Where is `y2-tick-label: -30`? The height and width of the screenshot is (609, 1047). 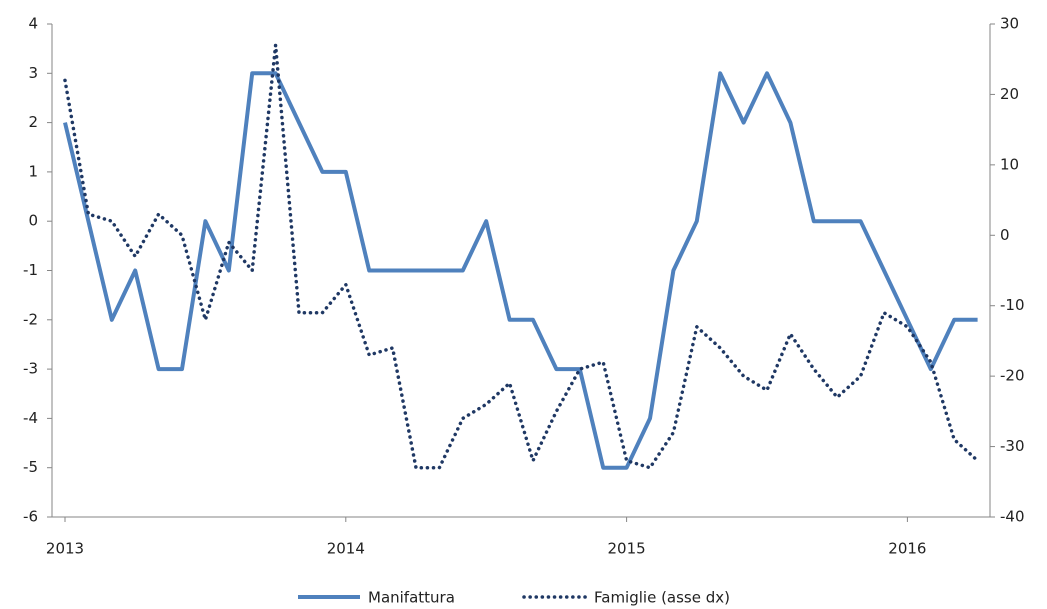
y2-tick-label: -30 is located at coordinates (1012, 446).